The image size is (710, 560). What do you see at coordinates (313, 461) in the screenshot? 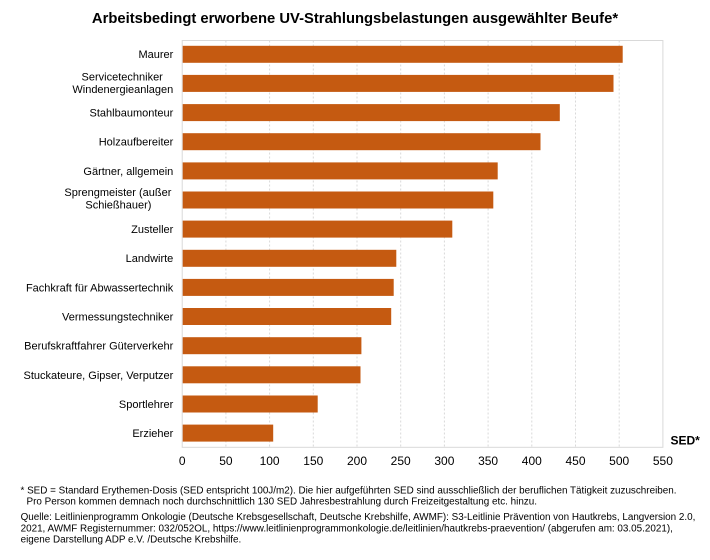
I see `svg-text: 150` at bounding box center [313, 461].